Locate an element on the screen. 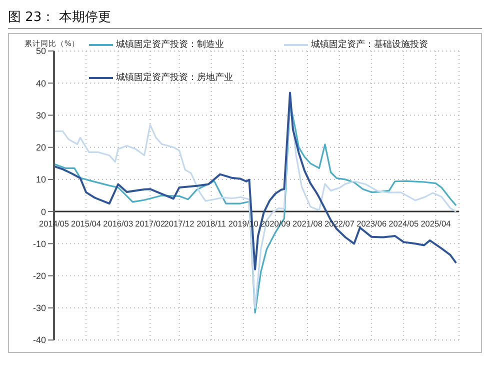 The width and height of the screenshot is (490, 379). y-tick-label: 20 is located at coordinates (41, 147).